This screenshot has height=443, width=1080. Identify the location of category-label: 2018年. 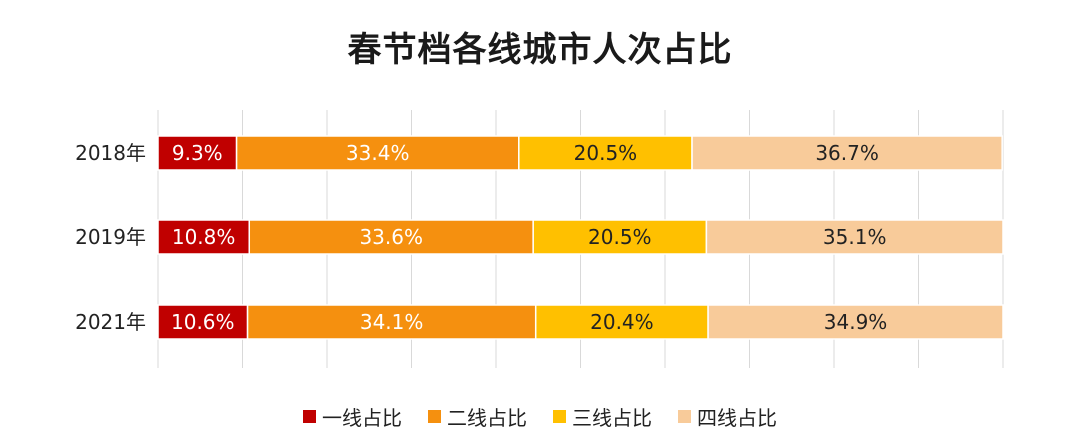
(110, 153).